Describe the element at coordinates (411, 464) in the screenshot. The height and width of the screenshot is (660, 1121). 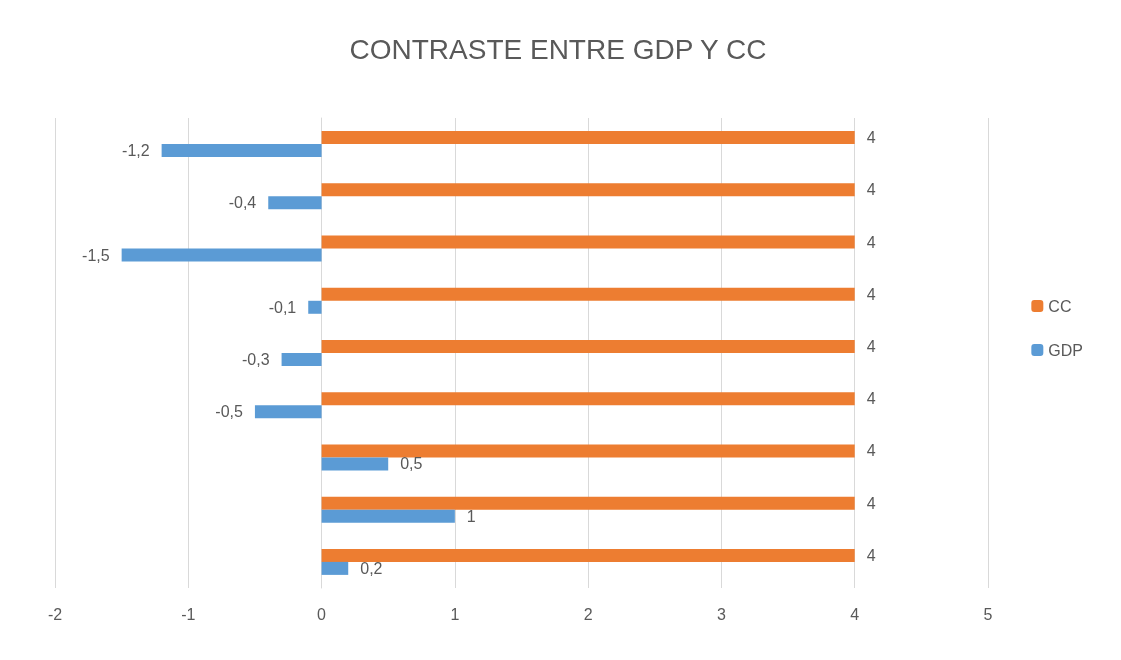
I see `data-label: 0,5` at that location.